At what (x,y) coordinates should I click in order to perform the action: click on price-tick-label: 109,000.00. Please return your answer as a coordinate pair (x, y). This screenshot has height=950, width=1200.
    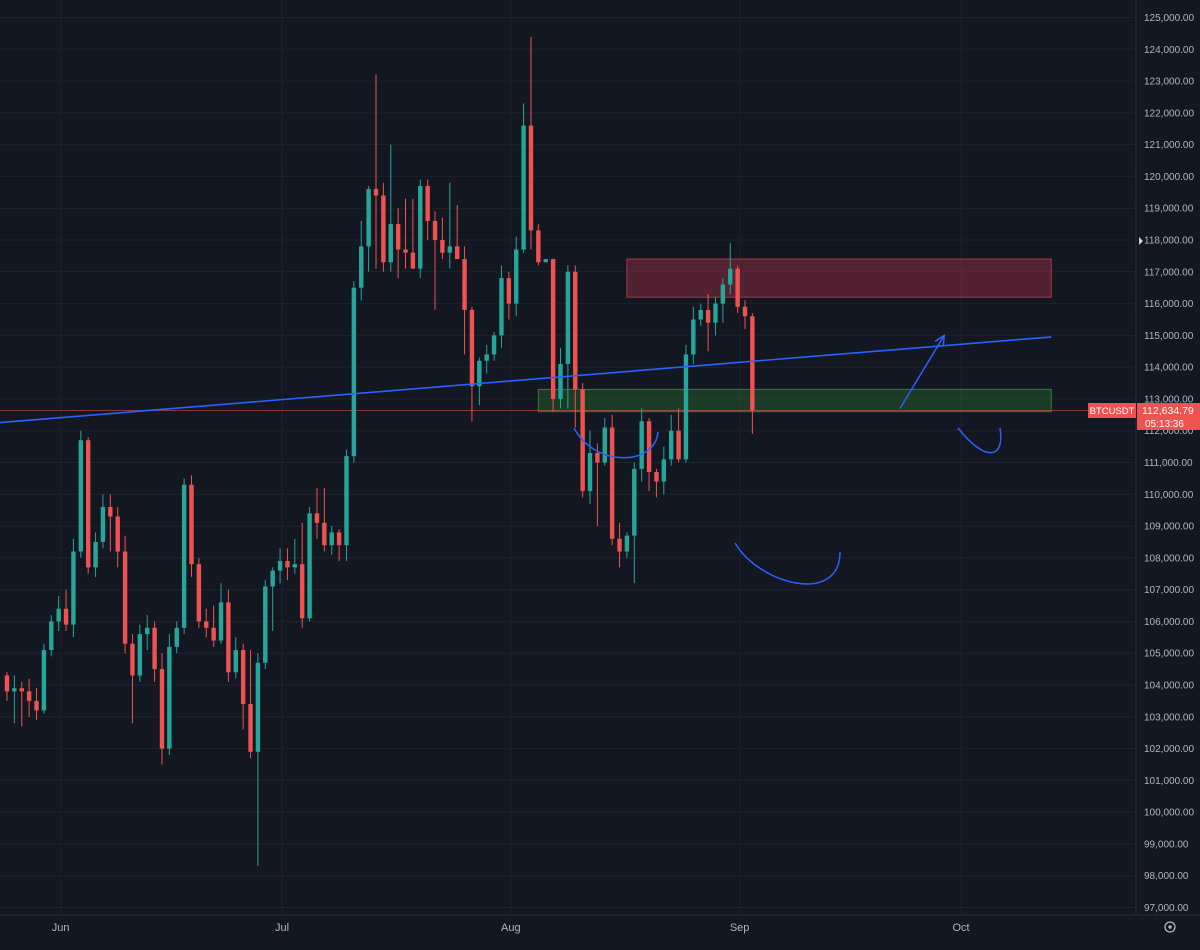
    Looking at the image, I should click on (1169, 527).